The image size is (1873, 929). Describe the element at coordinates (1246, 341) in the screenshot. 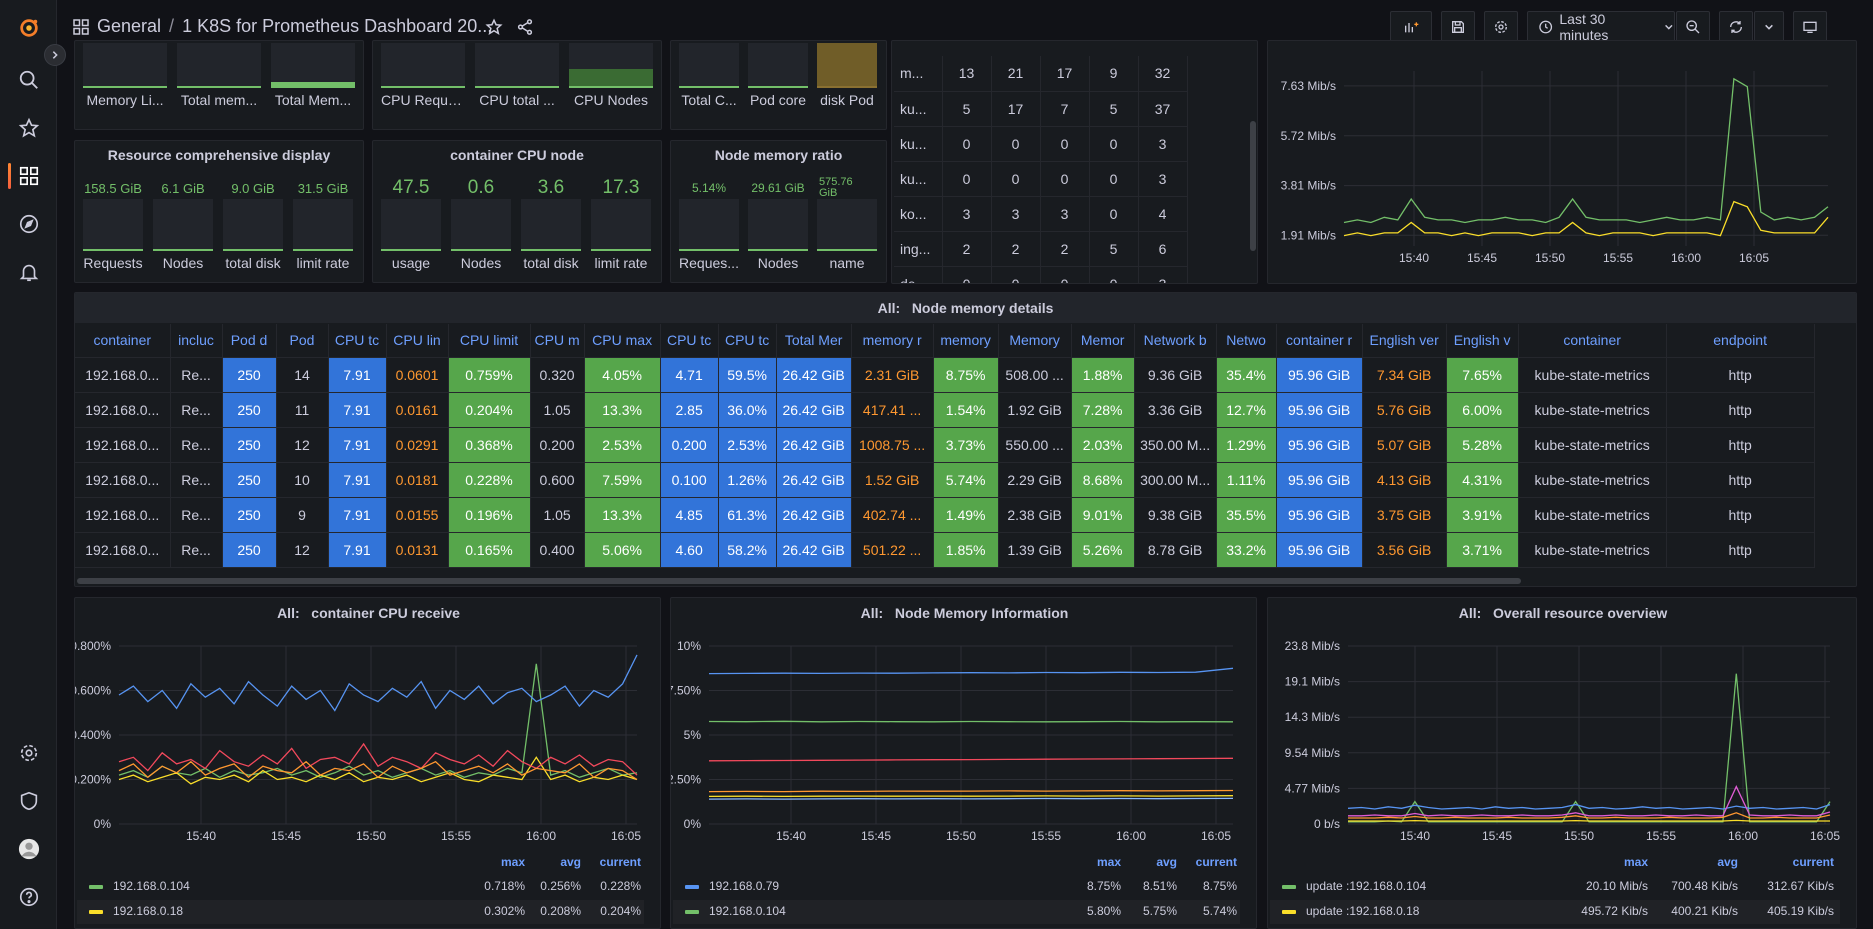

I see `column-header: Netwo` at that location.